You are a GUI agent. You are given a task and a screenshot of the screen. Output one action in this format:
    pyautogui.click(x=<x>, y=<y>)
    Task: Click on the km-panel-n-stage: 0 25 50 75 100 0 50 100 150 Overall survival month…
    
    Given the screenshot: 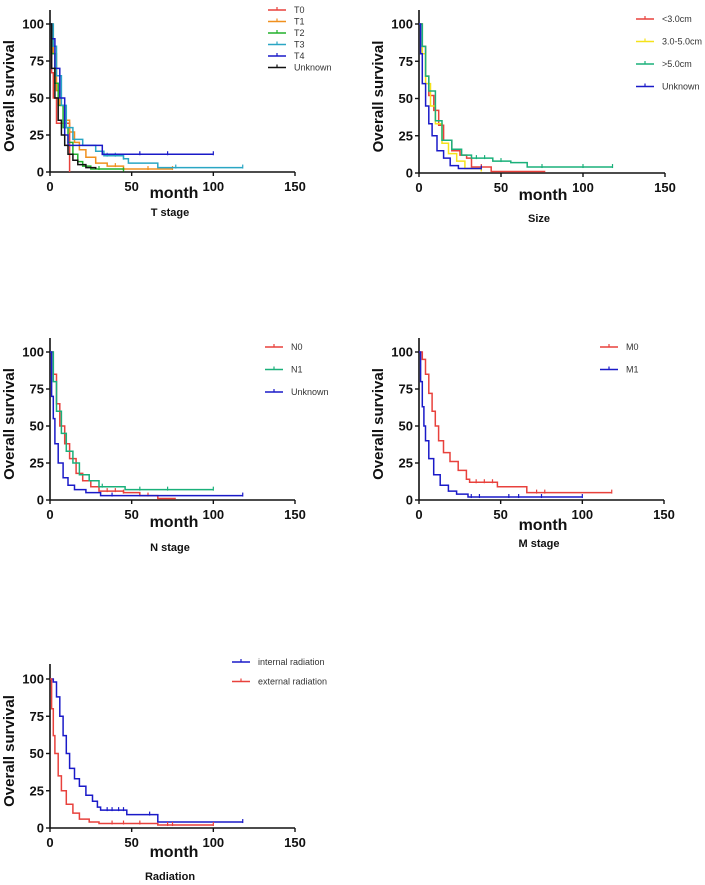 What is the action you would take?
    pyautogui.click(x=165, y=446)
    